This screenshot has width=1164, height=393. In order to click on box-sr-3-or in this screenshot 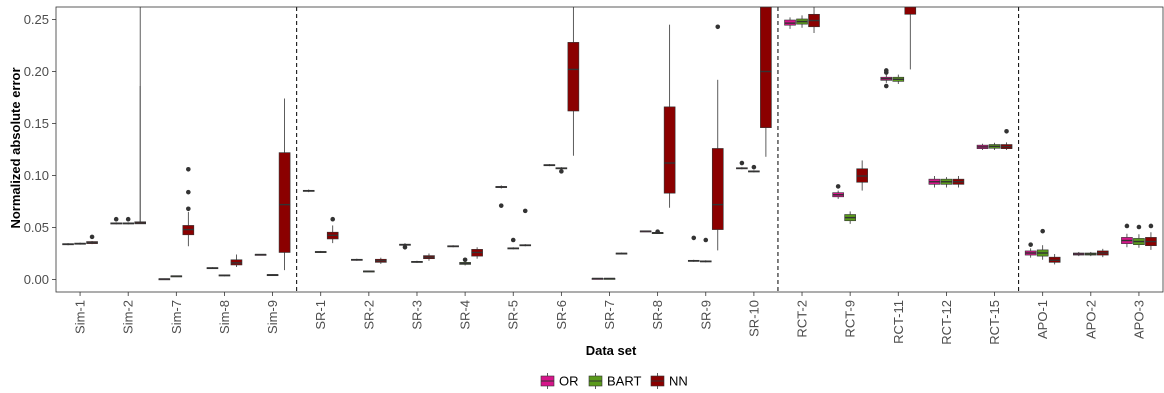, I will do `click(405, 246)`.